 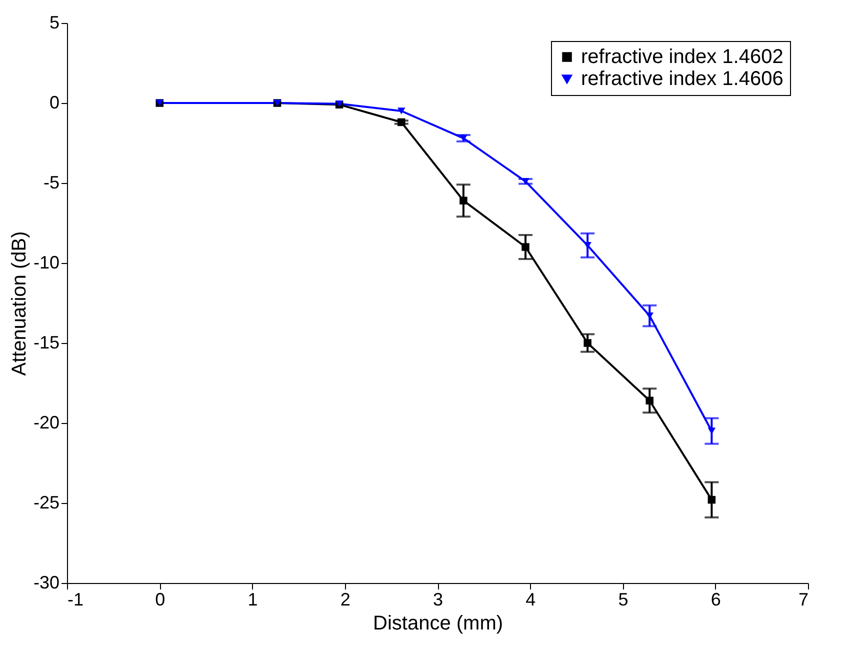 What do you see at coordinates (623, 600) in the screenshot?
I see `x-tick-label: 5` at bounding box center [623, 600].